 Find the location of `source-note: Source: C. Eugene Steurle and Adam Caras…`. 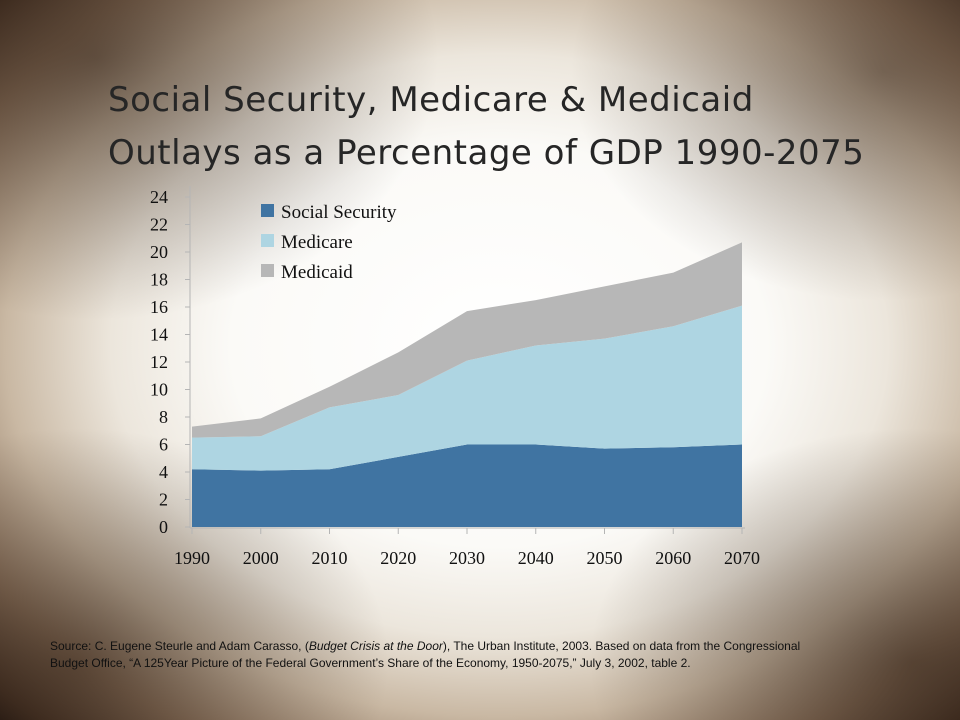

source-note: Source: C. Eugene Steurle and Adam Caras… is located at coordinates (440, 655).